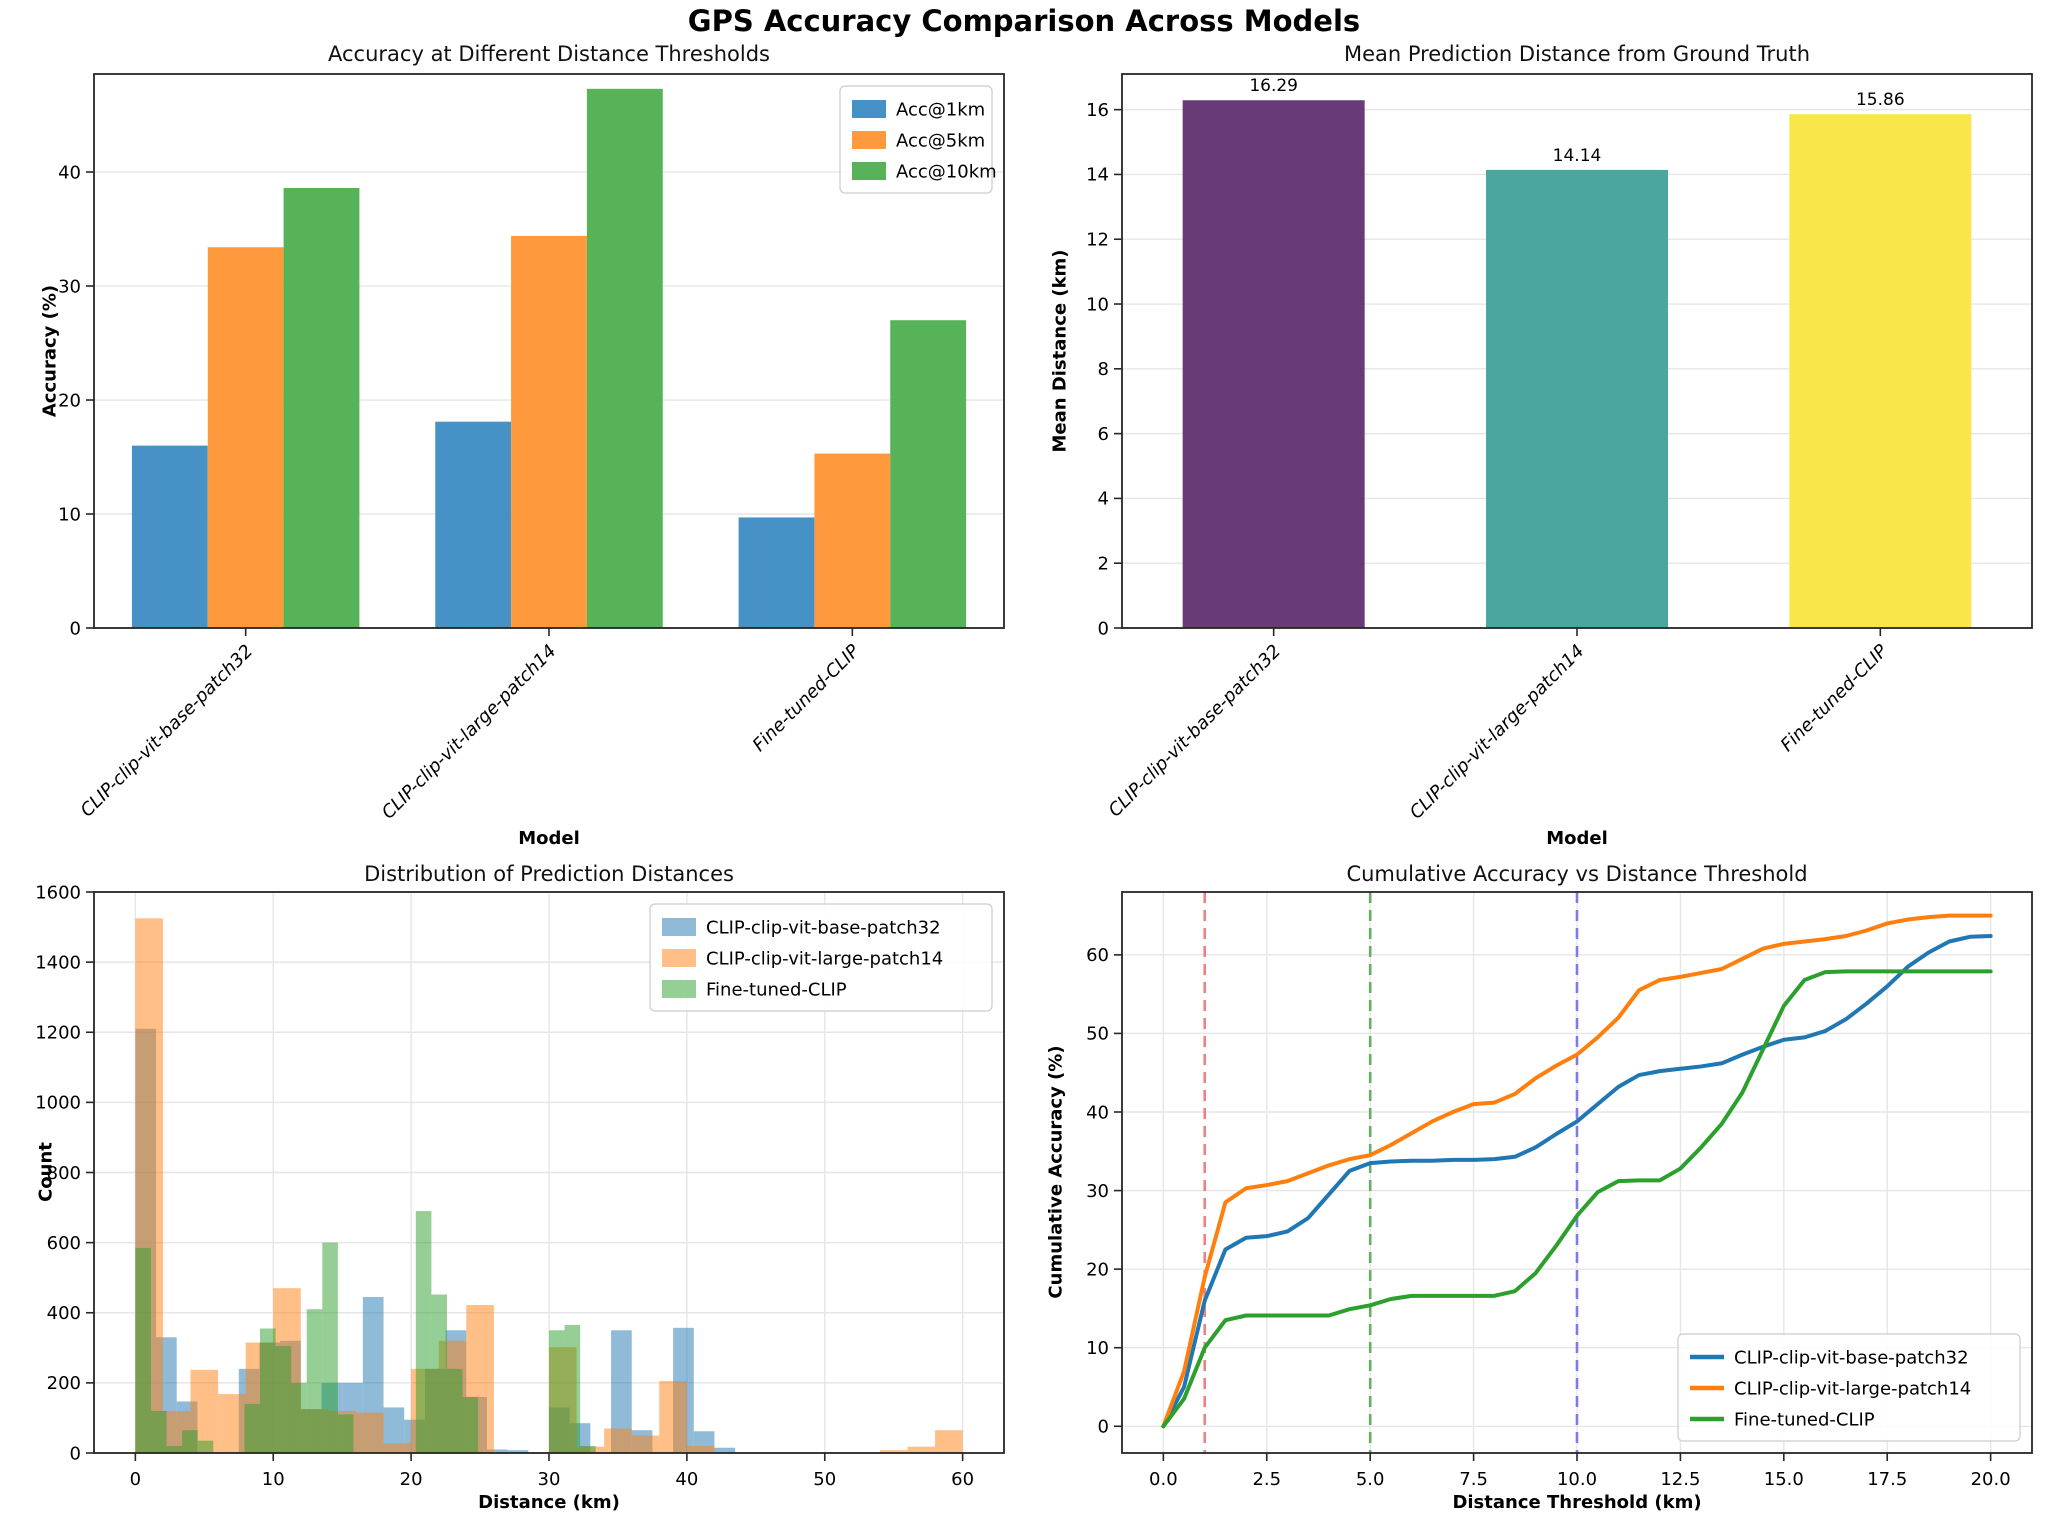 Image resolution: width=2048 pixels, height=1521 pixels. I want to click on y-axis: 0 10 20 30 40, so click(76, 400).